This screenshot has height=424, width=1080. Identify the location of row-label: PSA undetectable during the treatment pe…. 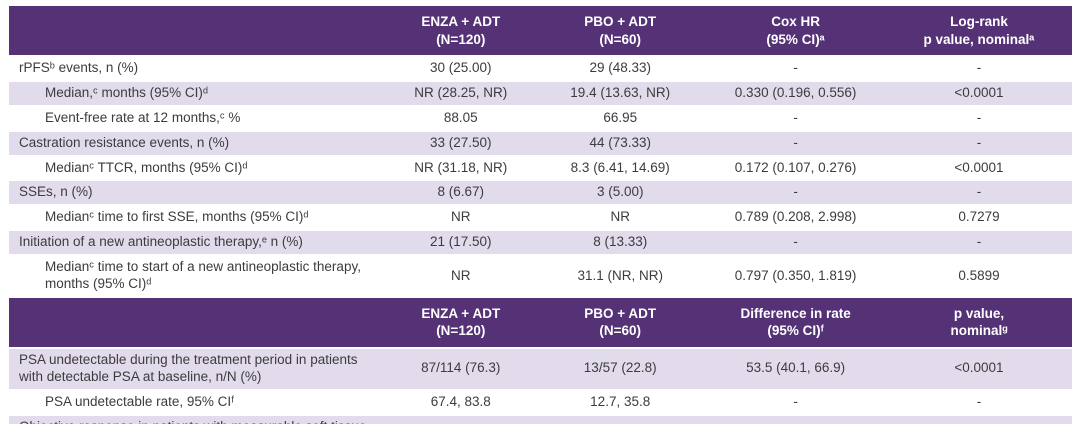
(198, 368).